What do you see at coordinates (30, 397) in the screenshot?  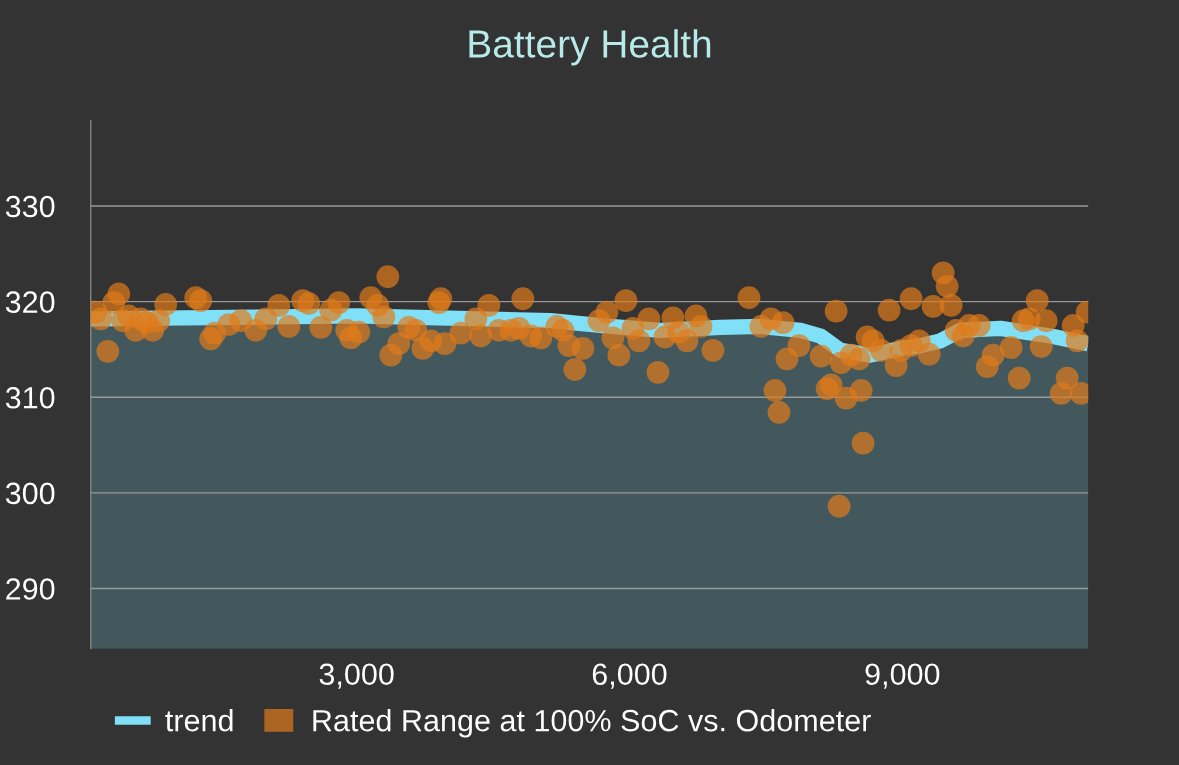 I see `y-tick-label: 310` at bounding box center [30, 397].